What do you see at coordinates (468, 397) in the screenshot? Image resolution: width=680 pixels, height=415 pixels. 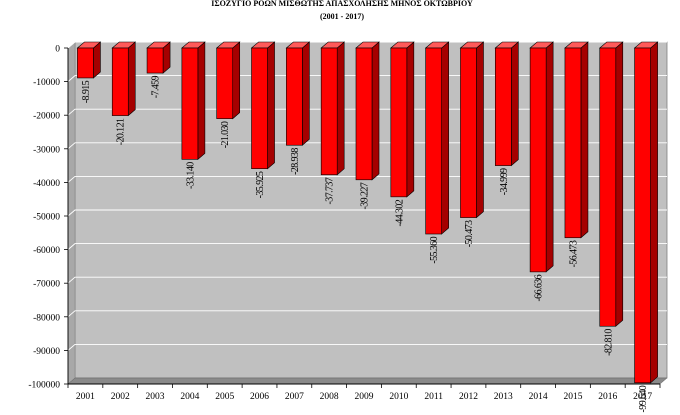 I see `x-tick-label: 2012` at bounding box center [468, 397].